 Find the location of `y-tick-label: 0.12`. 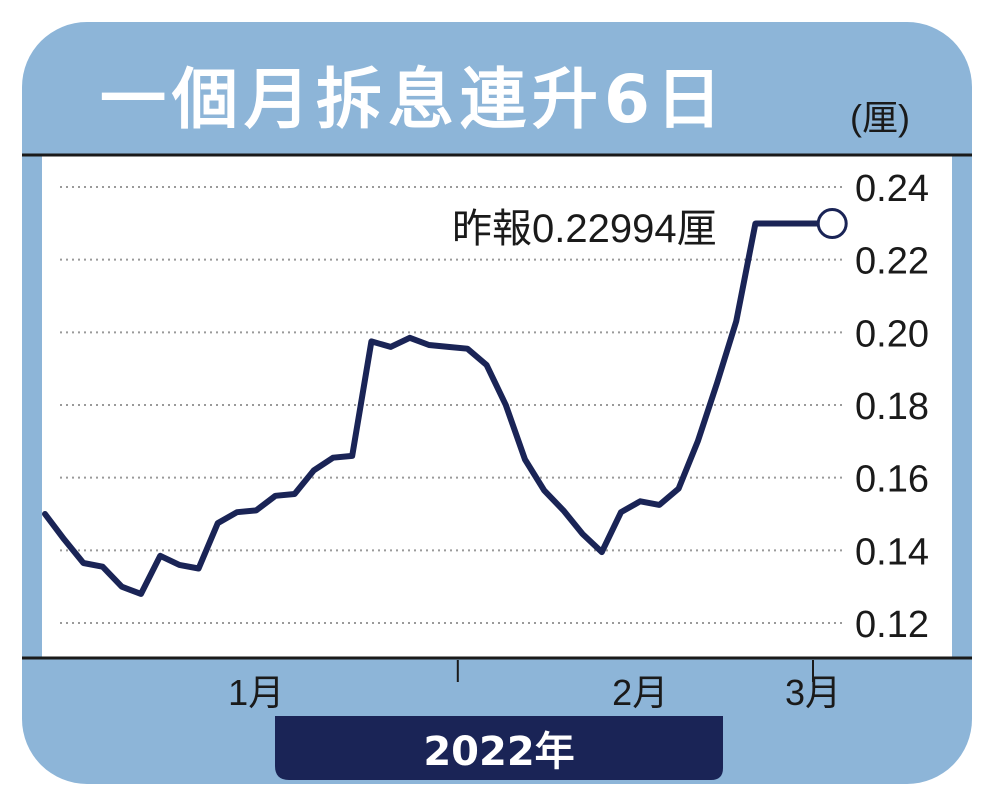

y-tick-label: 0.12 is located at coordinates (892, 625).